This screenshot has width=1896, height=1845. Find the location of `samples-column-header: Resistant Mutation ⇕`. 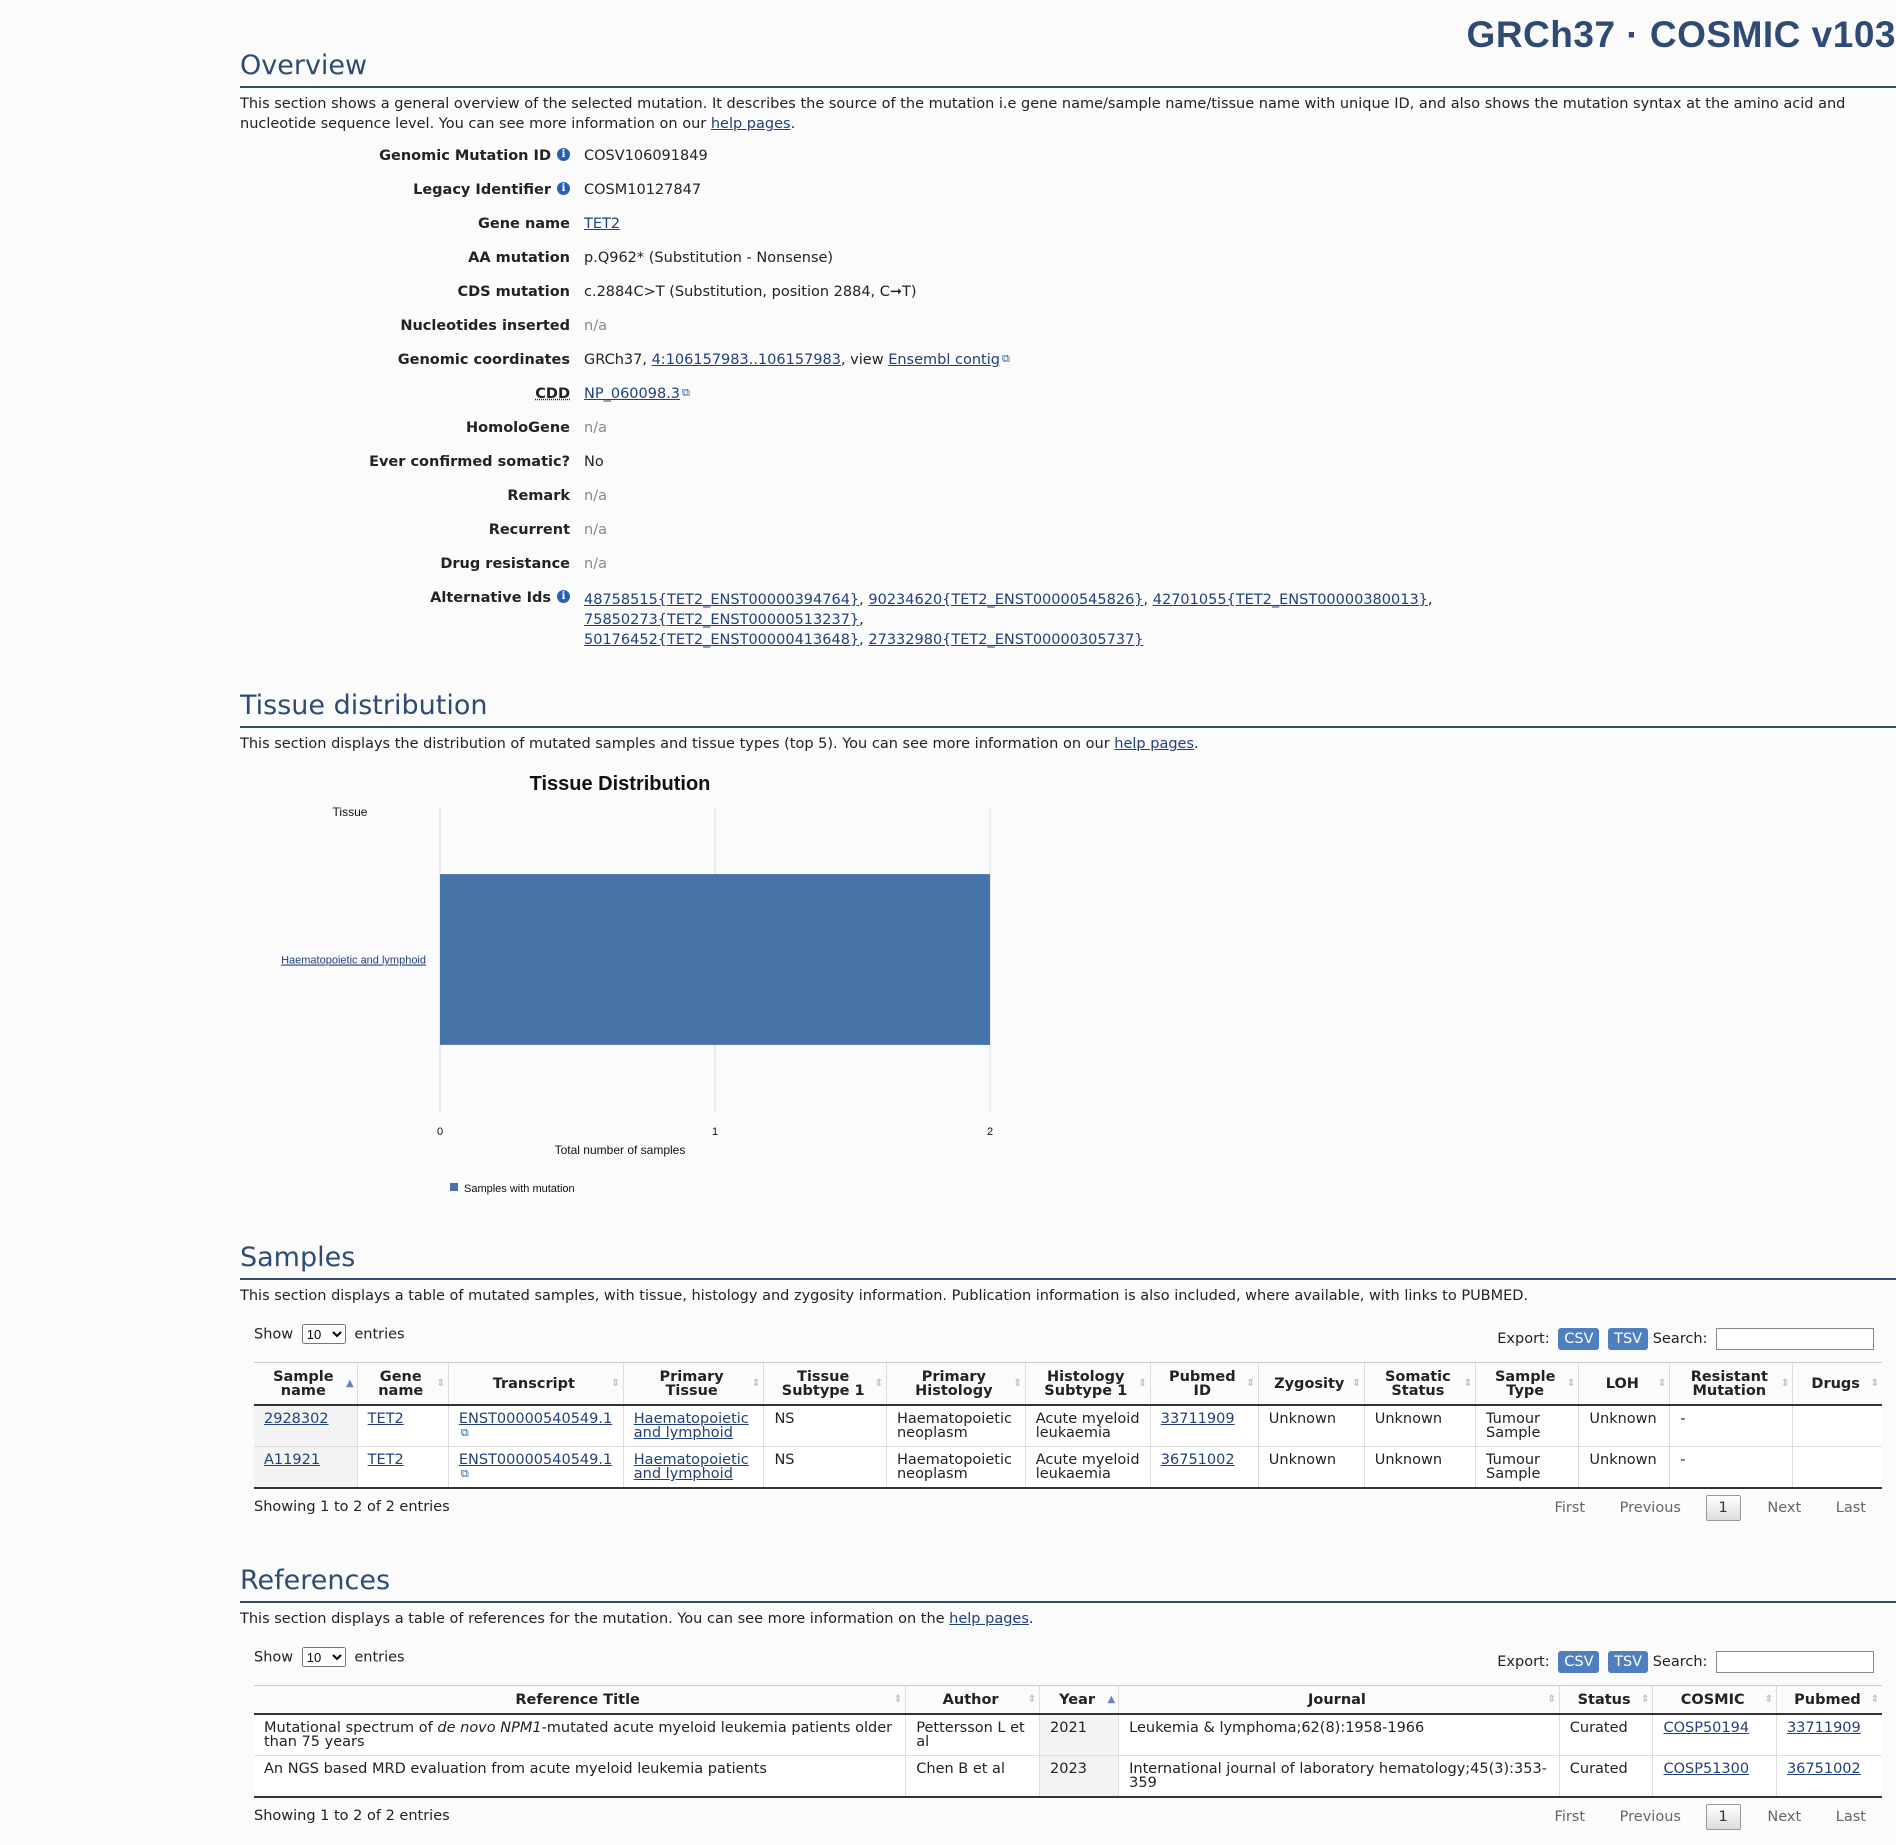

samples-column-header: Resistant Mutation ⇕ is located at coordinates (1731, 1384).